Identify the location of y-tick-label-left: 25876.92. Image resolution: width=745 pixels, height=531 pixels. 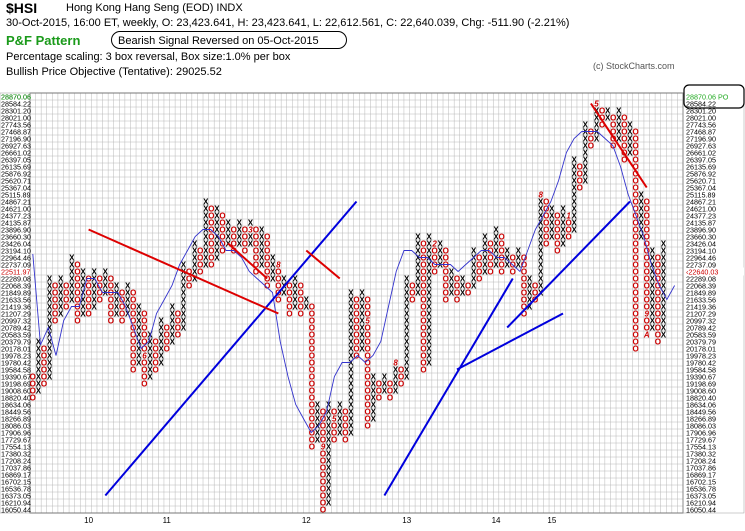
(16, 173).